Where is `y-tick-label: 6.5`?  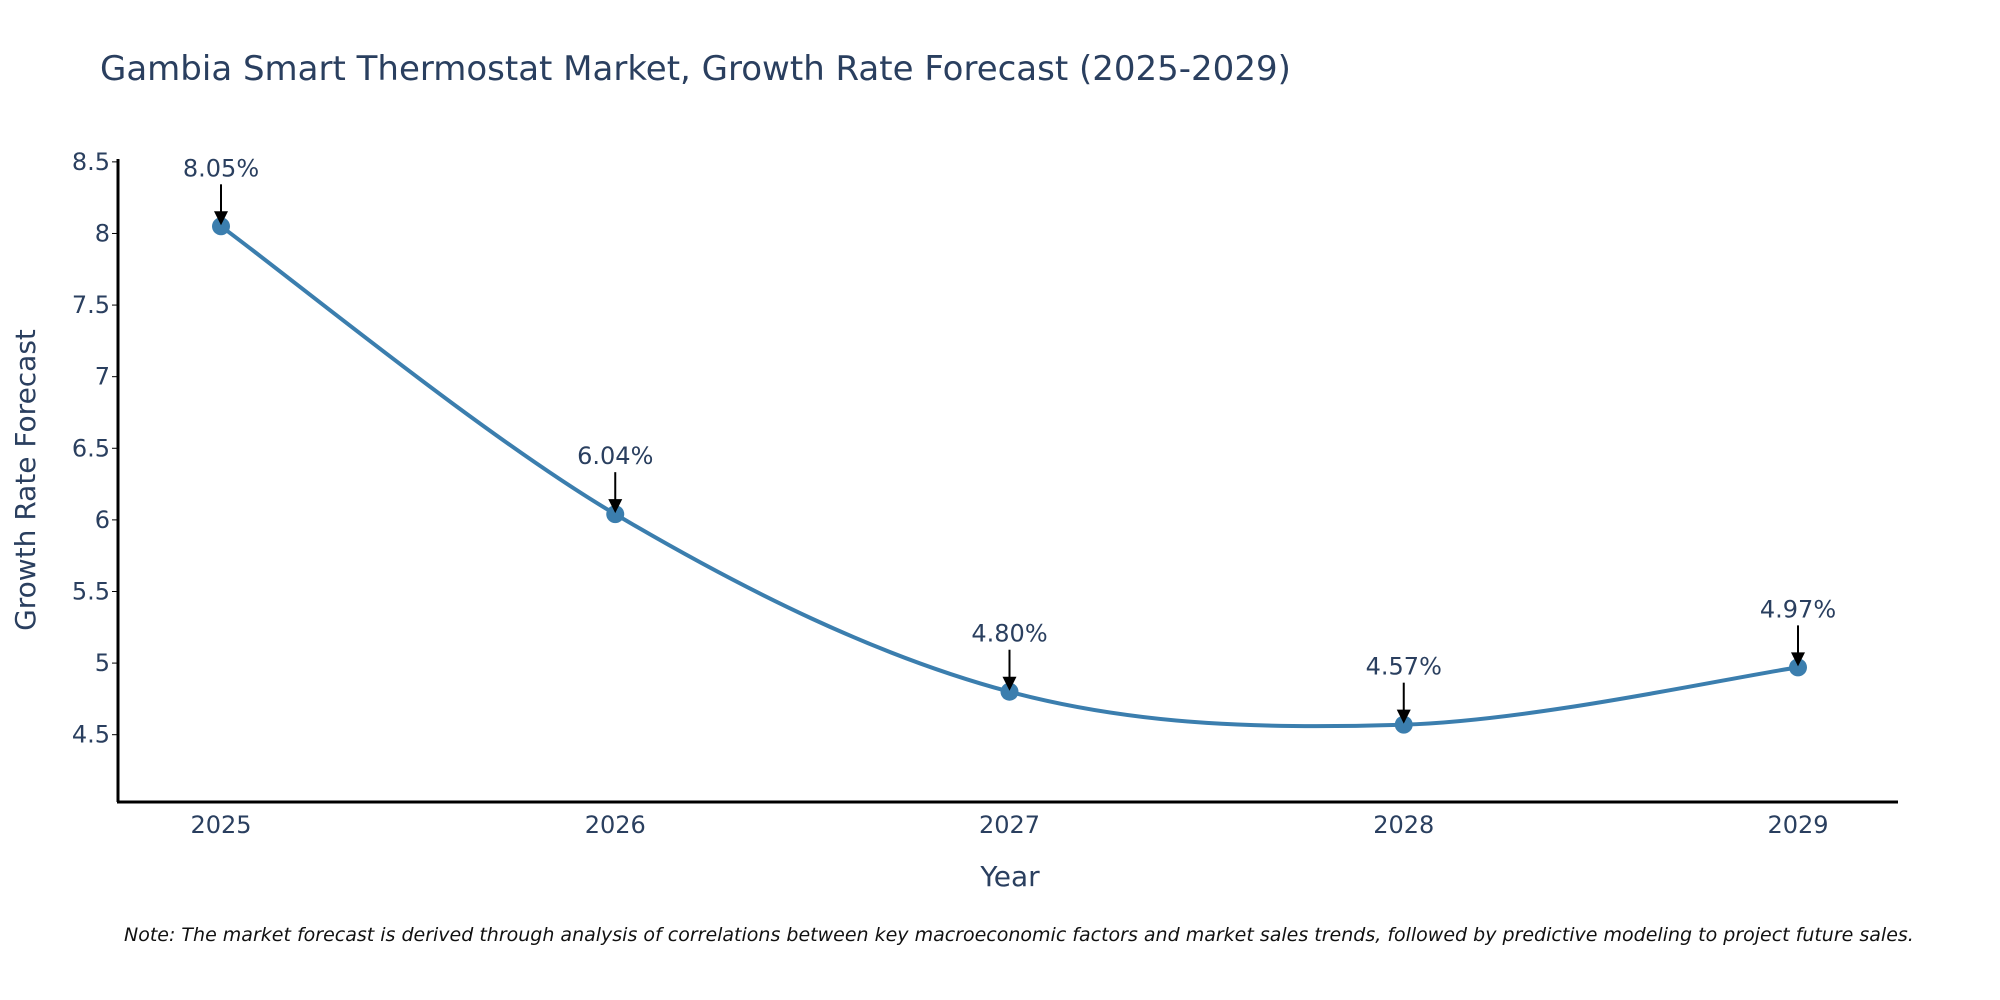 y-tick-label: 6.5 is located at coordinates (91, 448).